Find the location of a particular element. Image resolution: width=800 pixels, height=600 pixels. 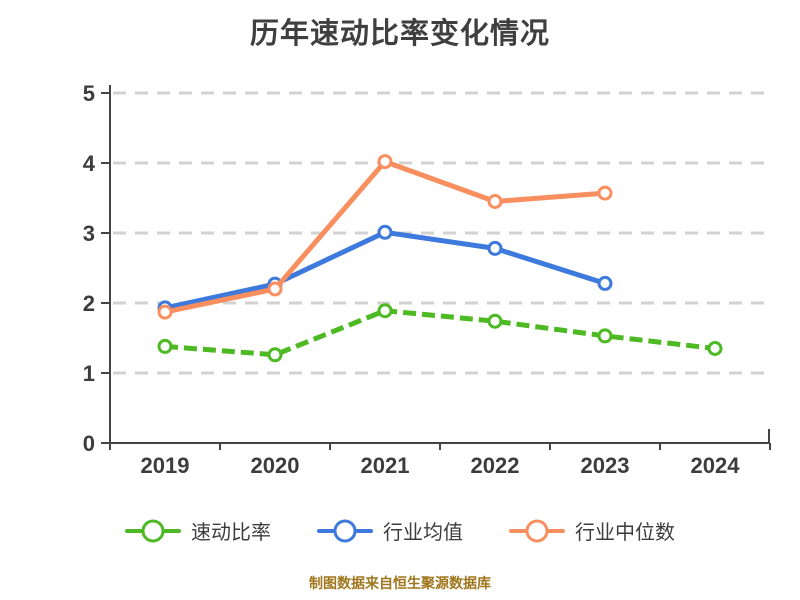

series-quick-ratio is located at coordinates (440, 333).